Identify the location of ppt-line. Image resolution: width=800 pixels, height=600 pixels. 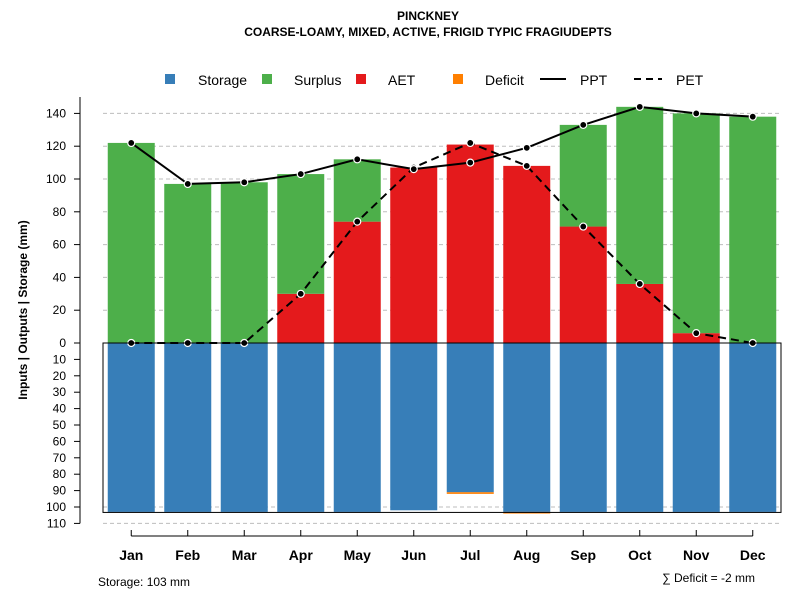
(441, 145).